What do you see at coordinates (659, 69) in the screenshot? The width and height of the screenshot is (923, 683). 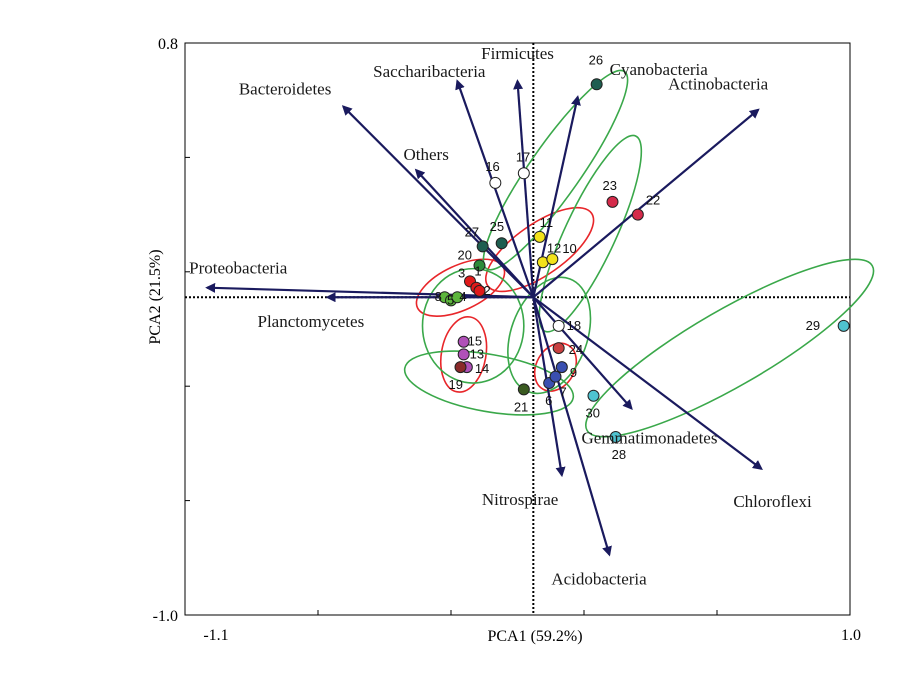 I see `vector-label-cyanobacteria: Cyanobacteria` at bounding box center [659, 69].